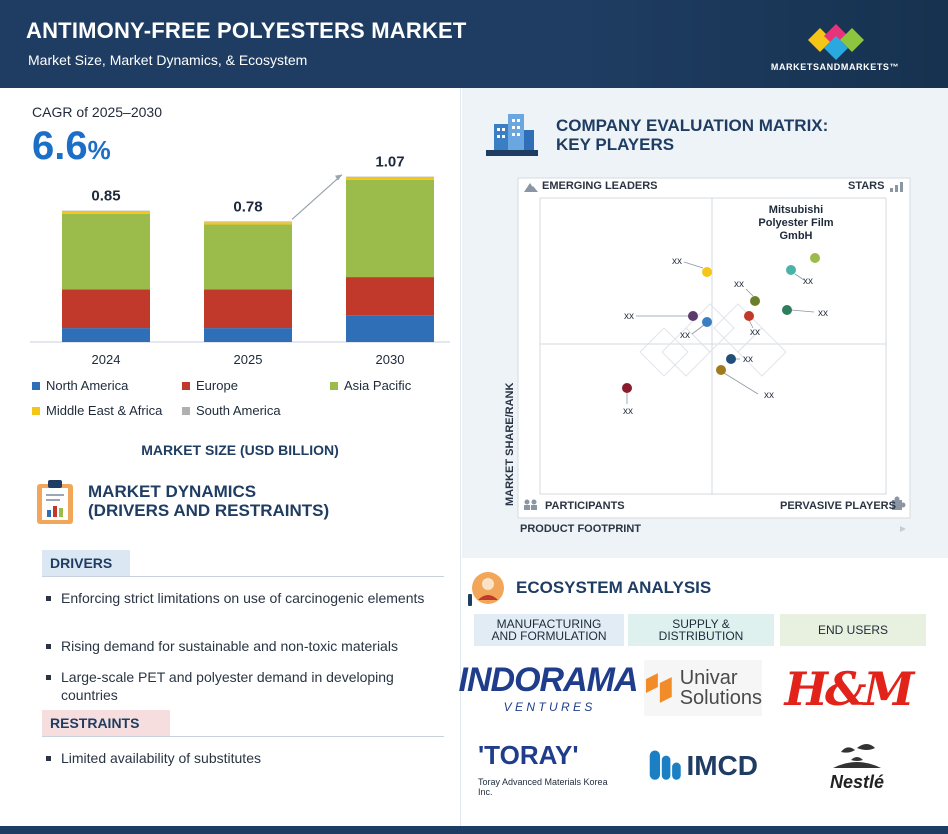 The height and width of the screenshot is (834, 948). What do you see at coordinates (186, 385) in the screenshot?
I see `legend-swatch-europe` at bounding box center [186, 385].